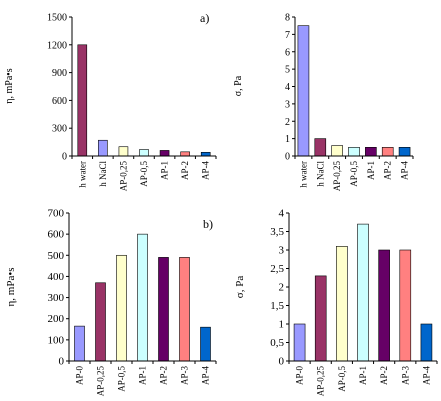 This screenshot has width=441, height=401. What do you see at coordinates (56, 214) in the screenshot?
I see `y-tick-label: 700` at bounding box center [56, 214].